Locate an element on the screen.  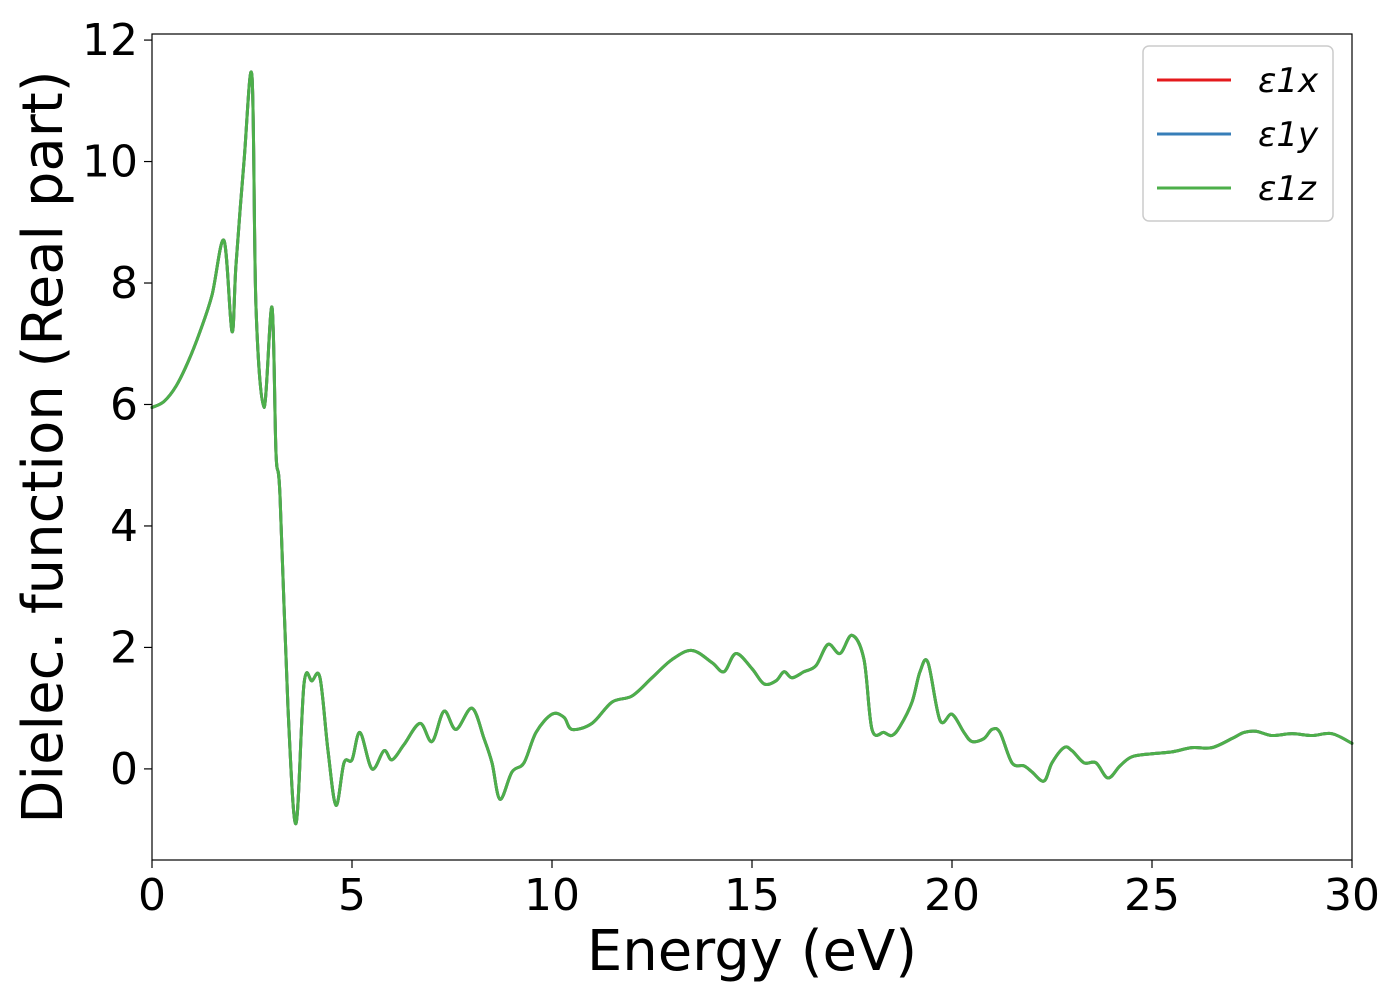
y-tick-label: 2 is located at coordinates (124, 647).